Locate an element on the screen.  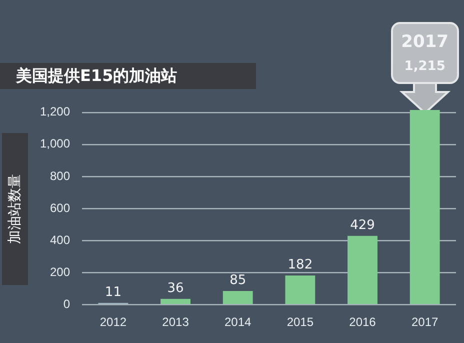
y-tick-label: 600 is located at coordinates (60, 207).